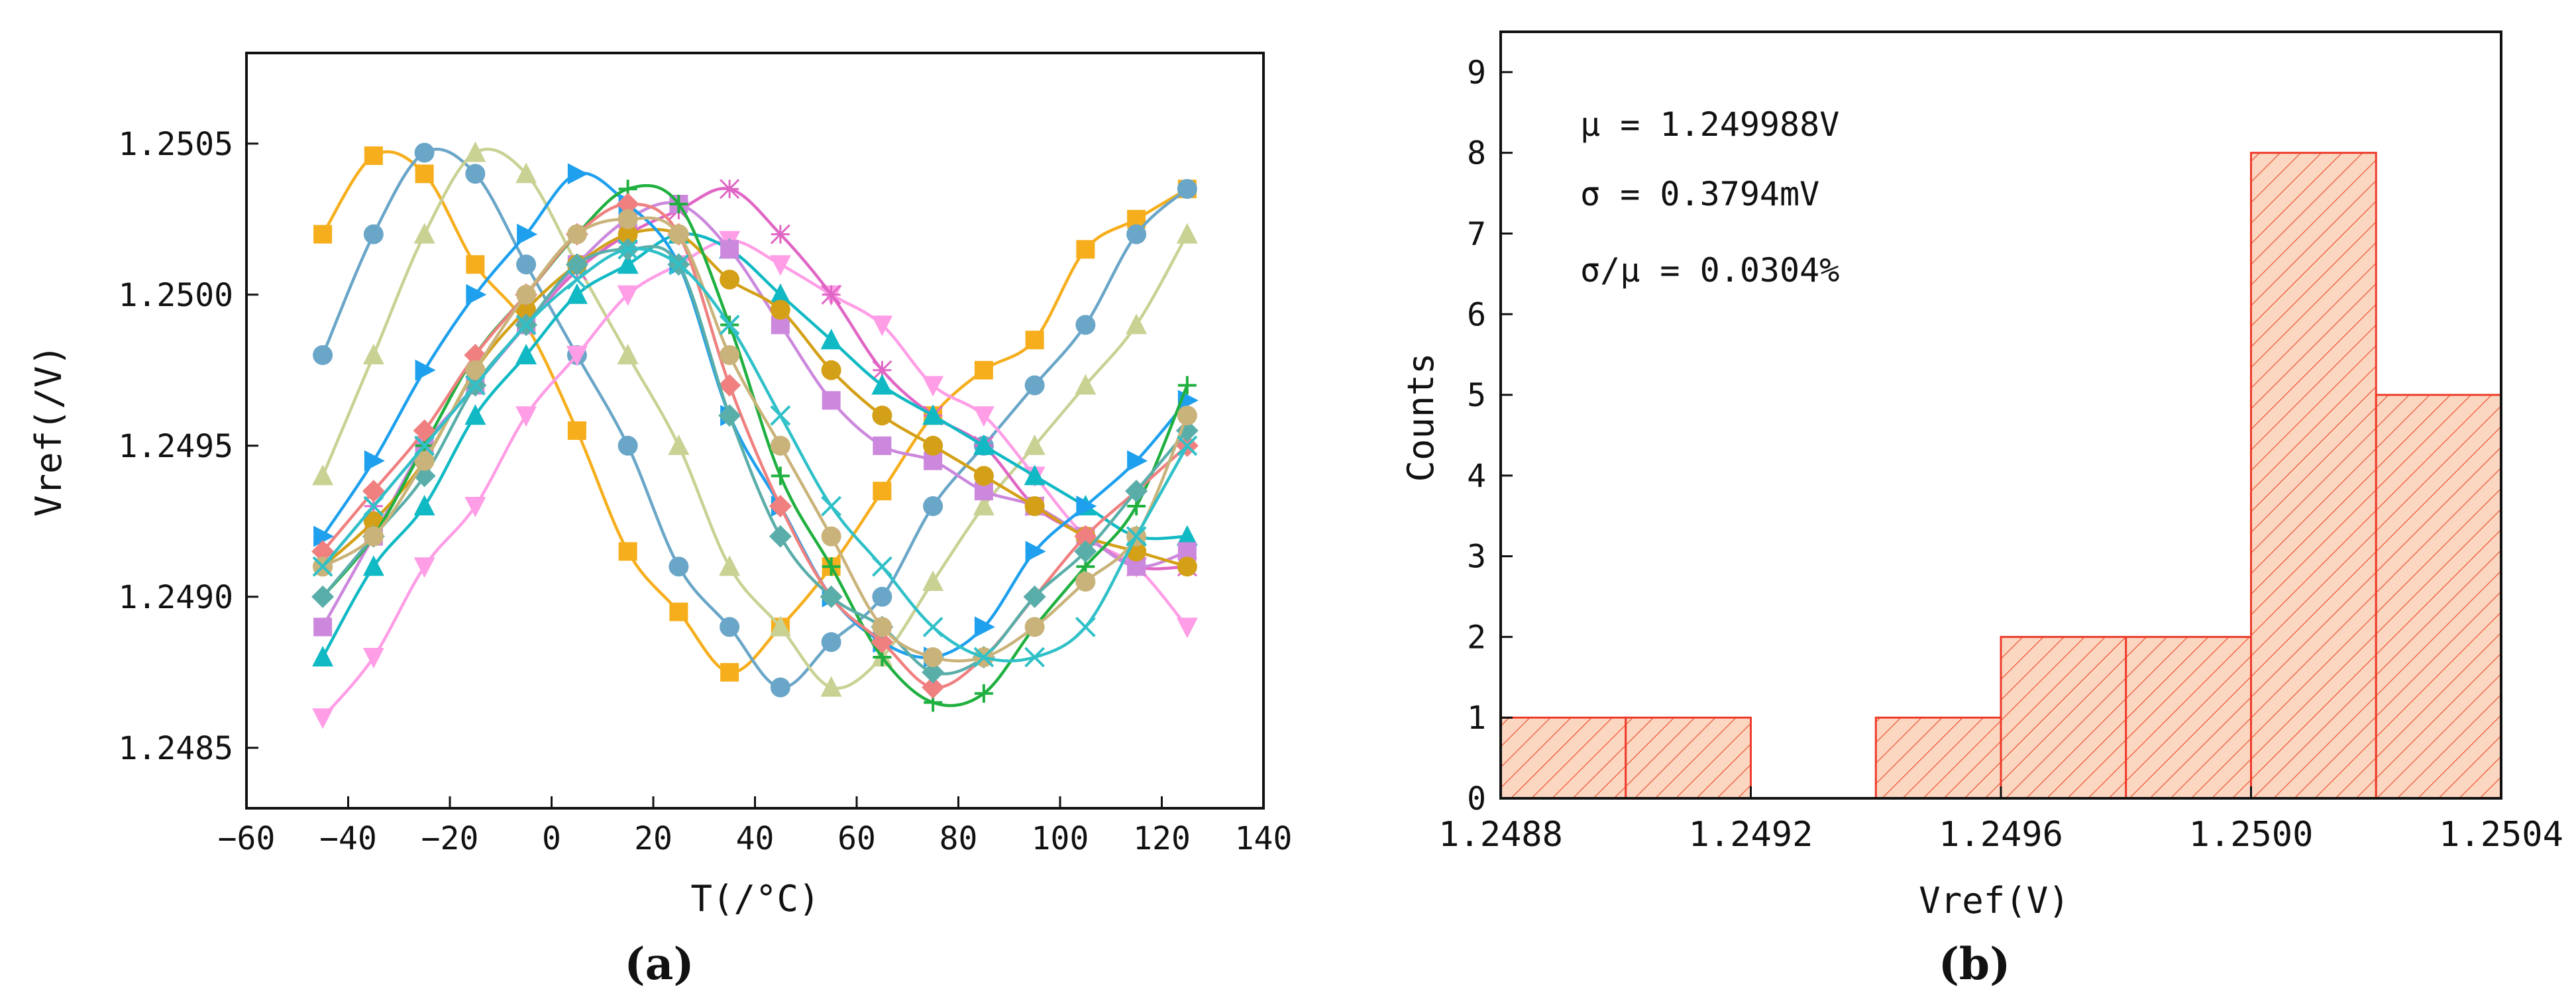 Image resolution: width=2576 pixels, height=1005 pixels. Describe the element at coordinates (49, 431) in the screenshot. I see `y-axis-label-a: Vref(/V)` at that location.